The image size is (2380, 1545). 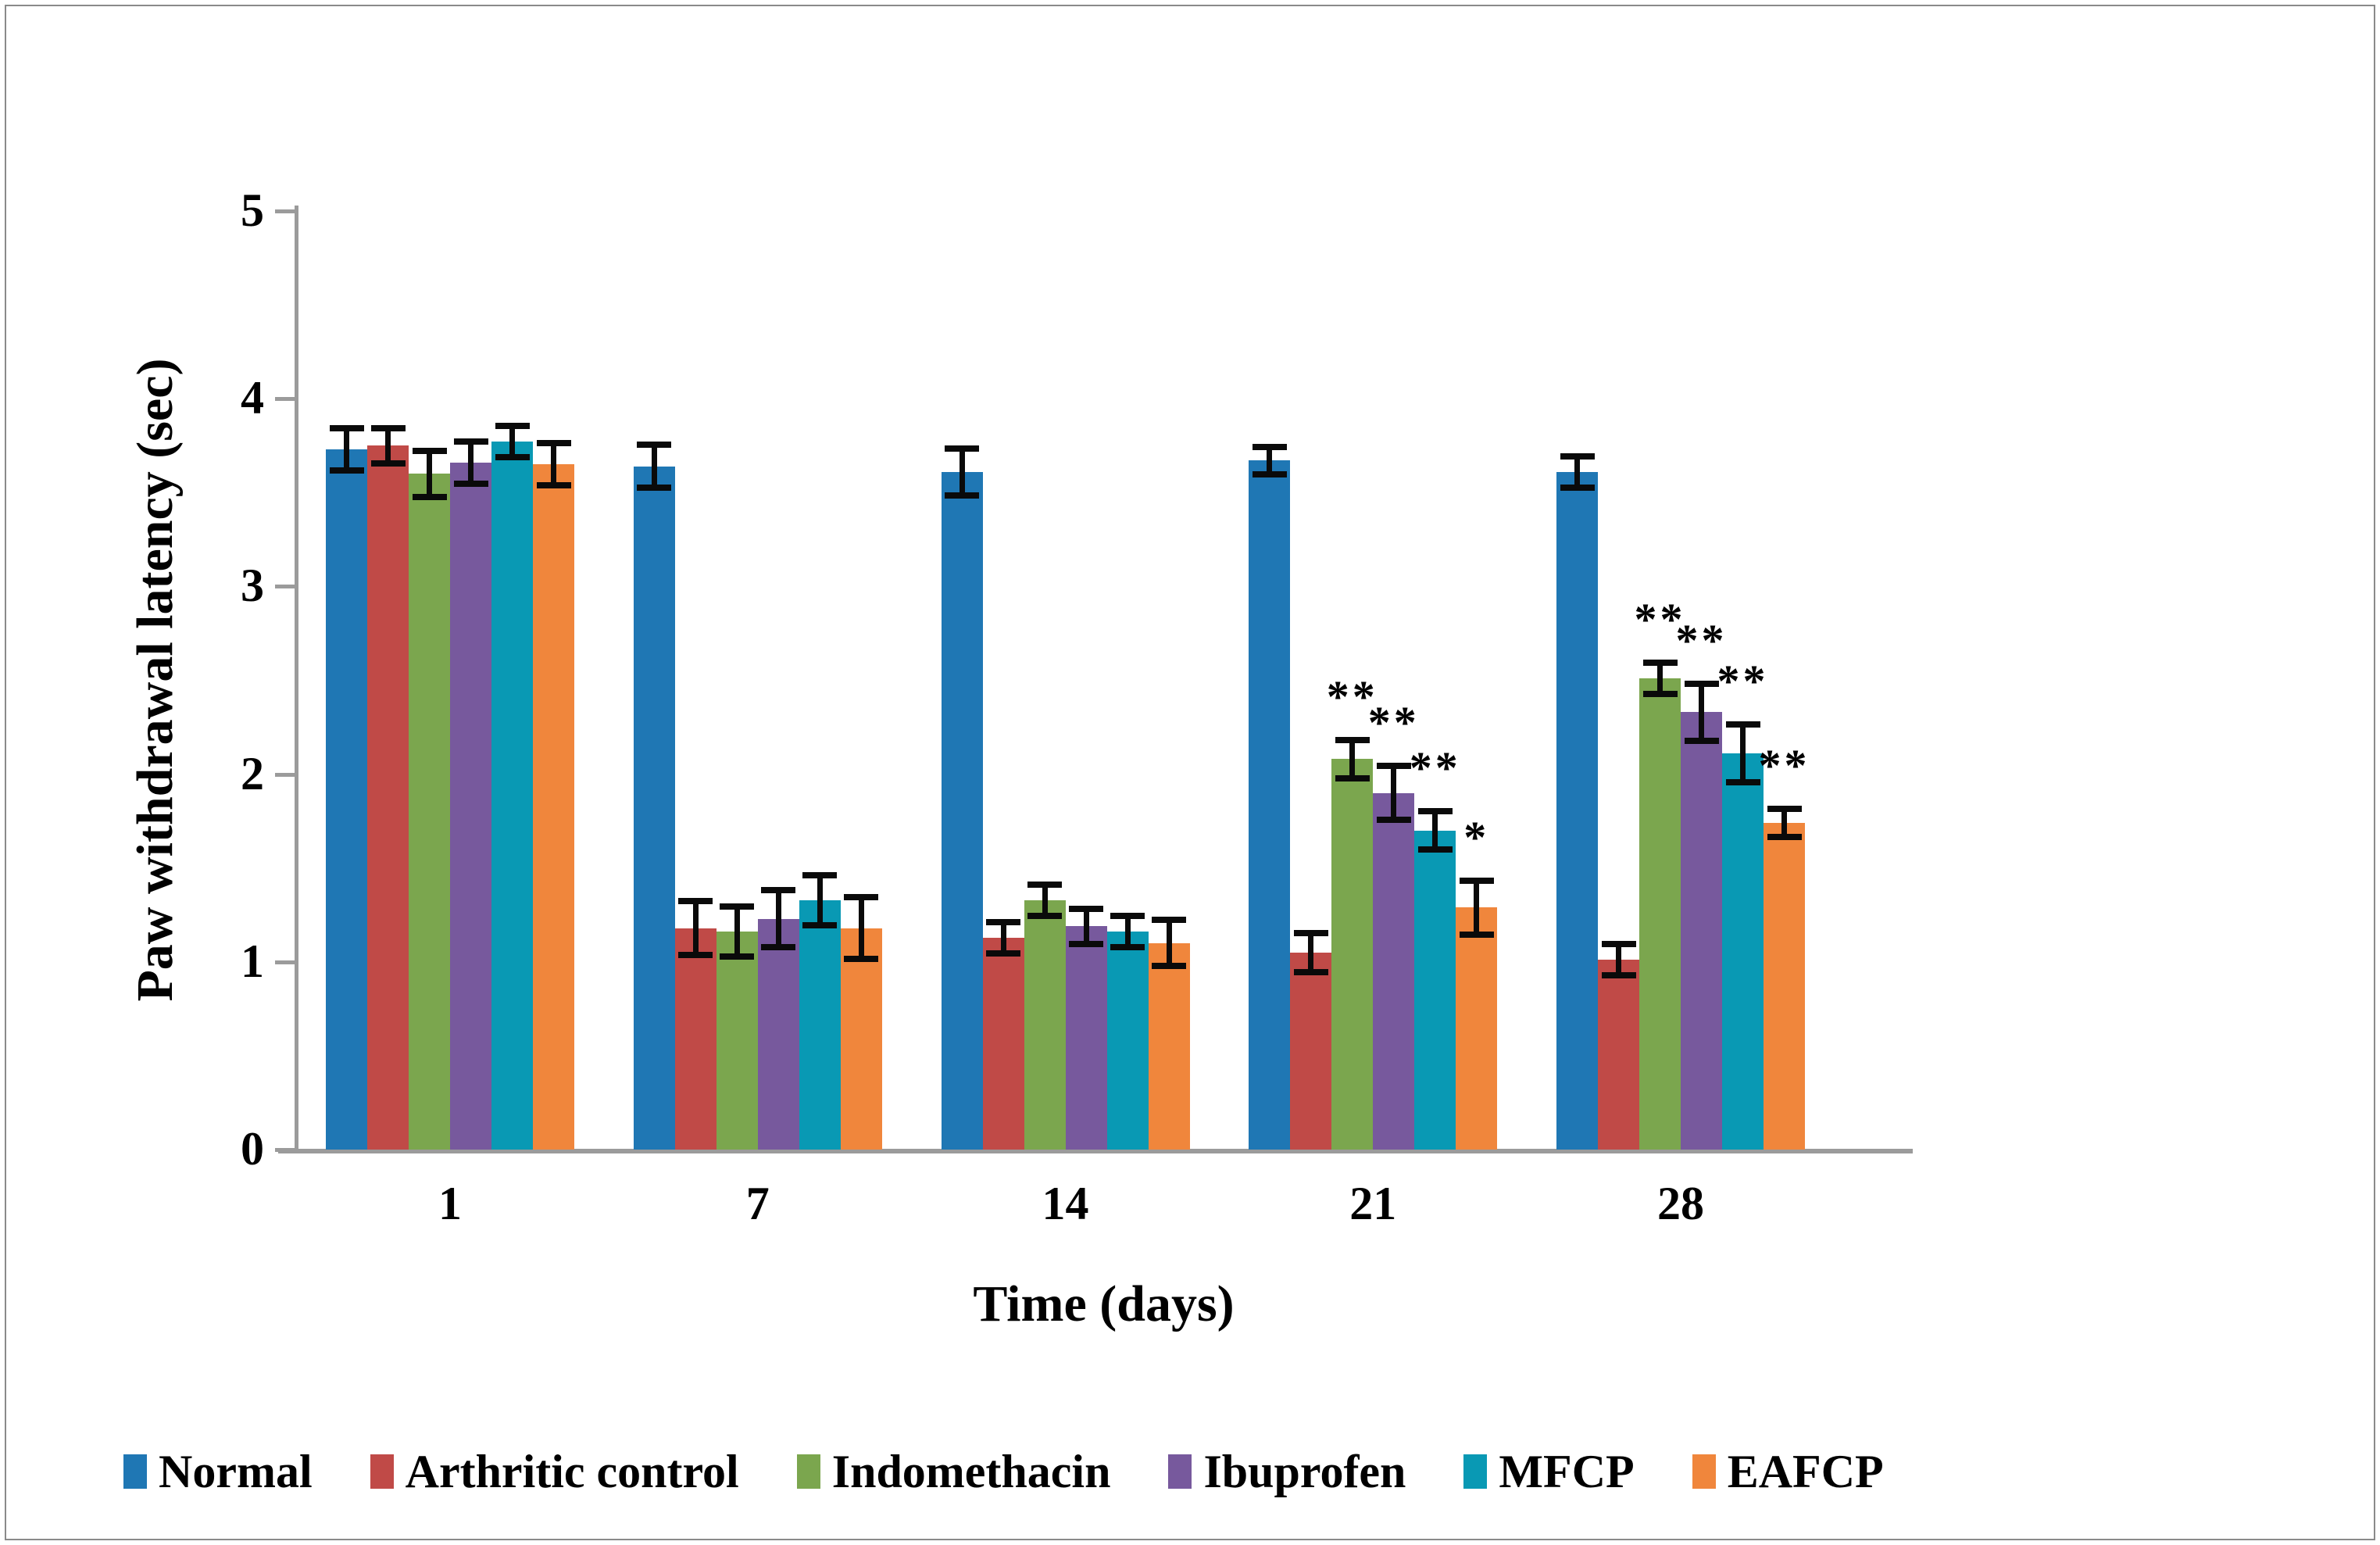 I want to click on x-tick-label-28: 28, so click(x=1680, y=1203).